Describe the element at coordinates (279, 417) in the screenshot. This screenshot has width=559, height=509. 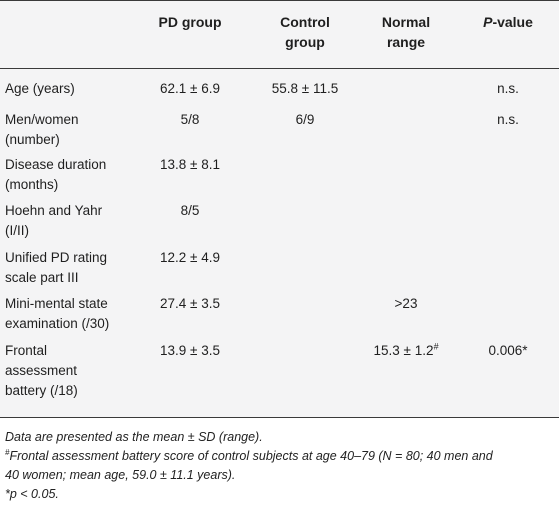
I see `table-bottom-rule` at that location.